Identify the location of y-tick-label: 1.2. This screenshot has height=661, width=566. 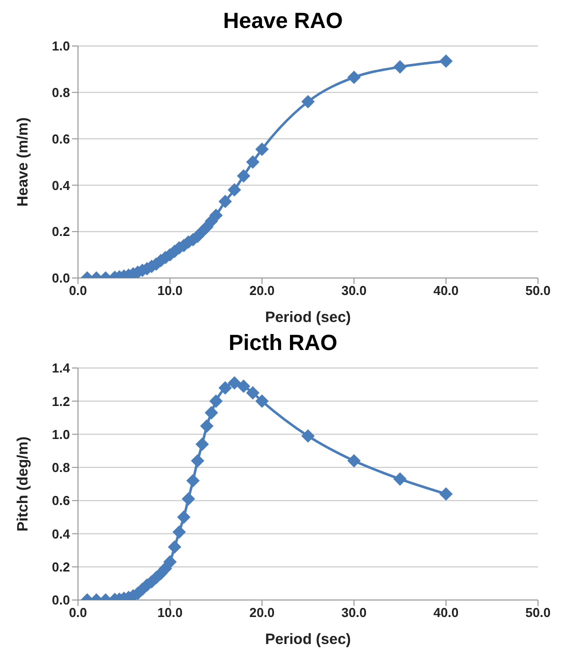
(61, 401).